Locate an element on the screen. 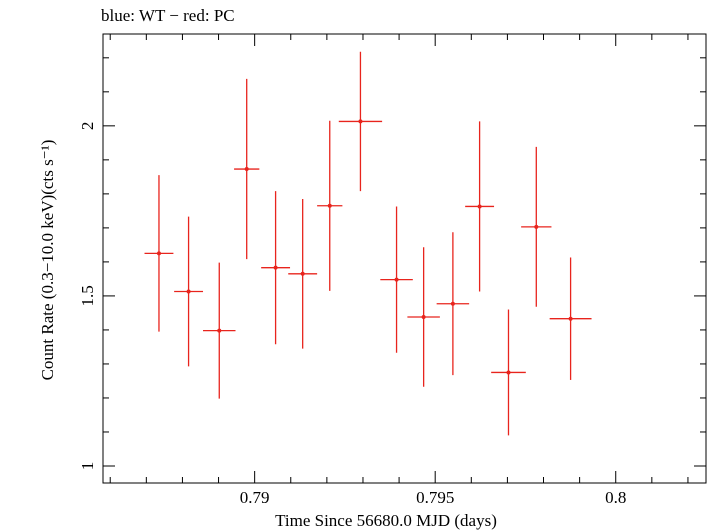 This screenshot has height=532, width=713. y-tick-label: 1 is located at coordinates (87, 466).